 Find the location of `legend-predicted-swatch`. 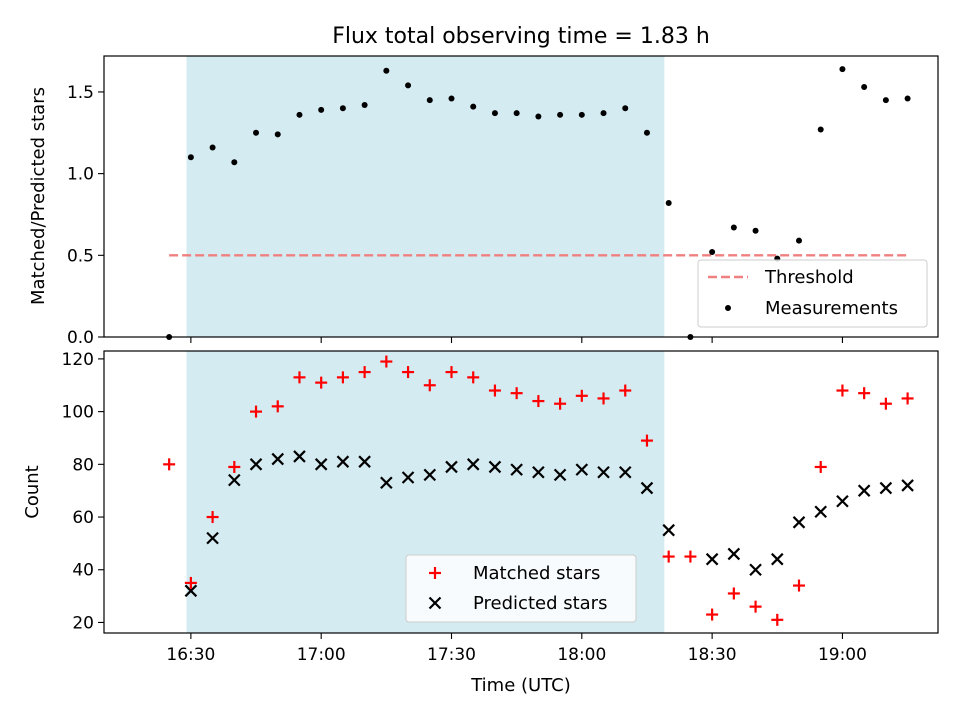

legend-predicted-swatch is located at coordinates (435, 603).